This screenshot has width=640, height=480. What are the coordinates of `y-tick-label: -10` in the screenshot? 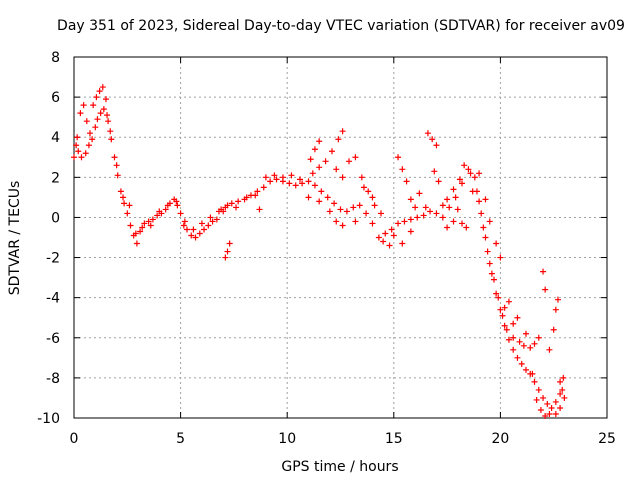 It's located at (48, 419).